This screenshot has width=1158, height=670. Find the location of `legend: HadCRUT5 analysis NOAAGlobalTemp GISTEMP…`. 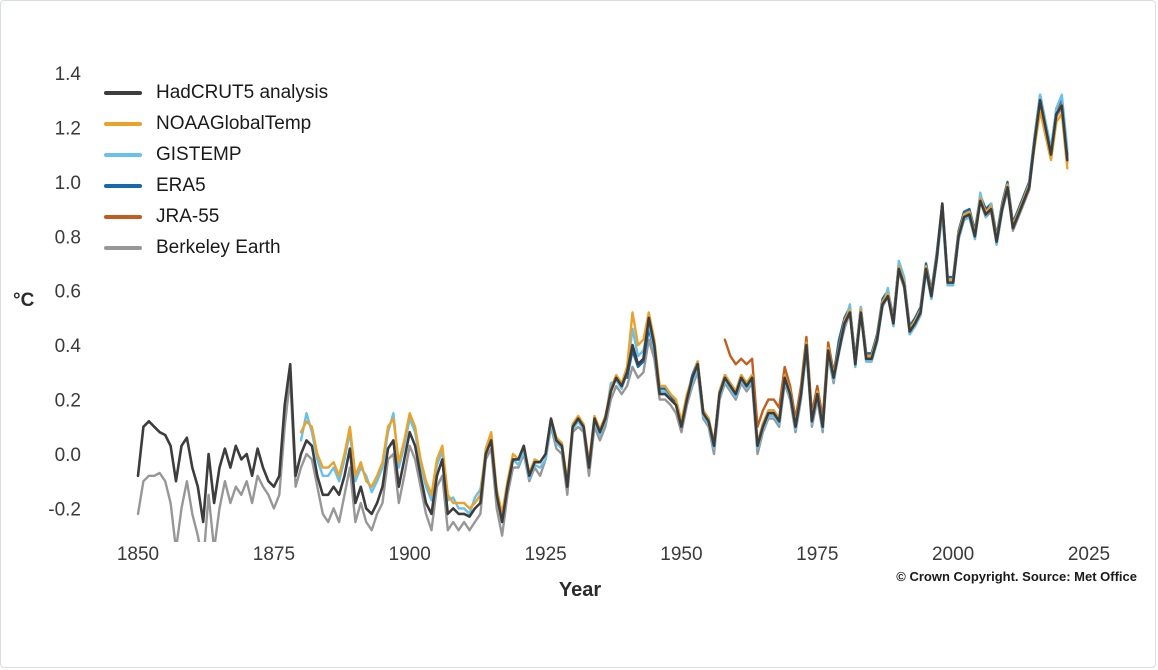

legend: HadCRUT5 analysis NOAAGlobalTemp GISTEMP… is located at coordinates (216, 170).